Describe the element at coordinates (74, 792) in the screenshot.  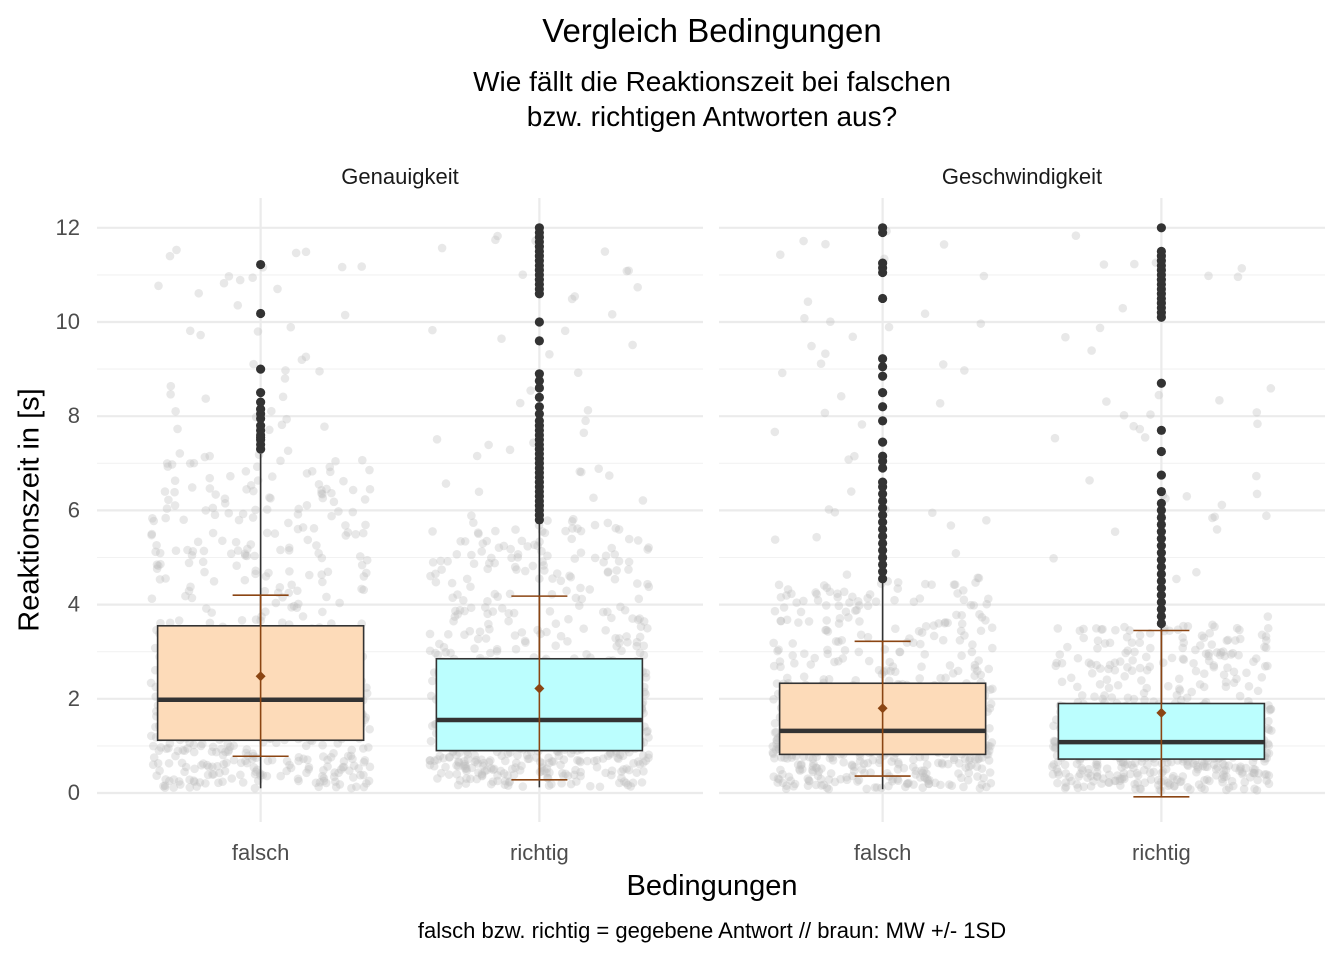
I see `y-tick-label: 0` at that location.